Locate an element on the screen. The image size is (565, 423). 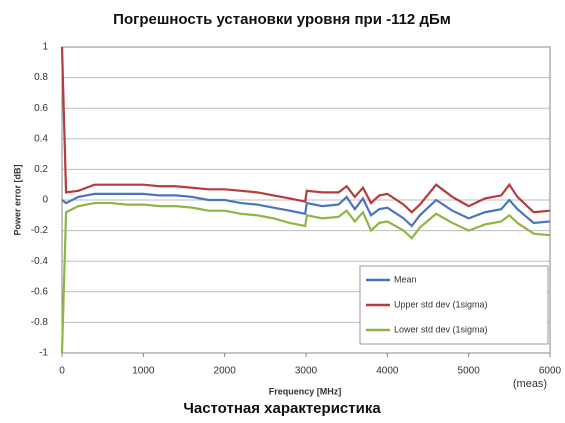
legend-label: Mean is located at coordinates (405, 279).